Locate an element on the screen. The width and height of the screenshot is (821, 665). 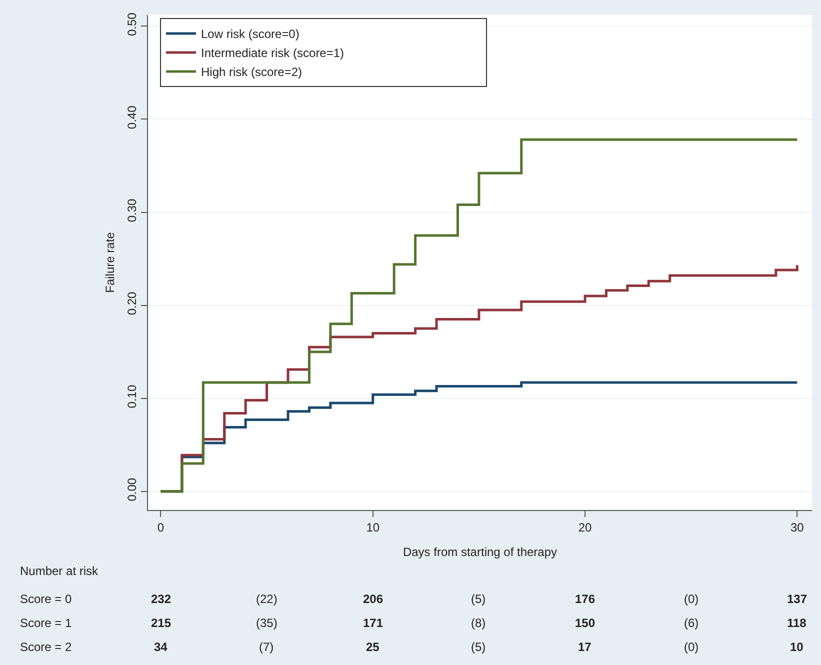
legend-label: High risk (score=2) is located at coordinates (251, 72).